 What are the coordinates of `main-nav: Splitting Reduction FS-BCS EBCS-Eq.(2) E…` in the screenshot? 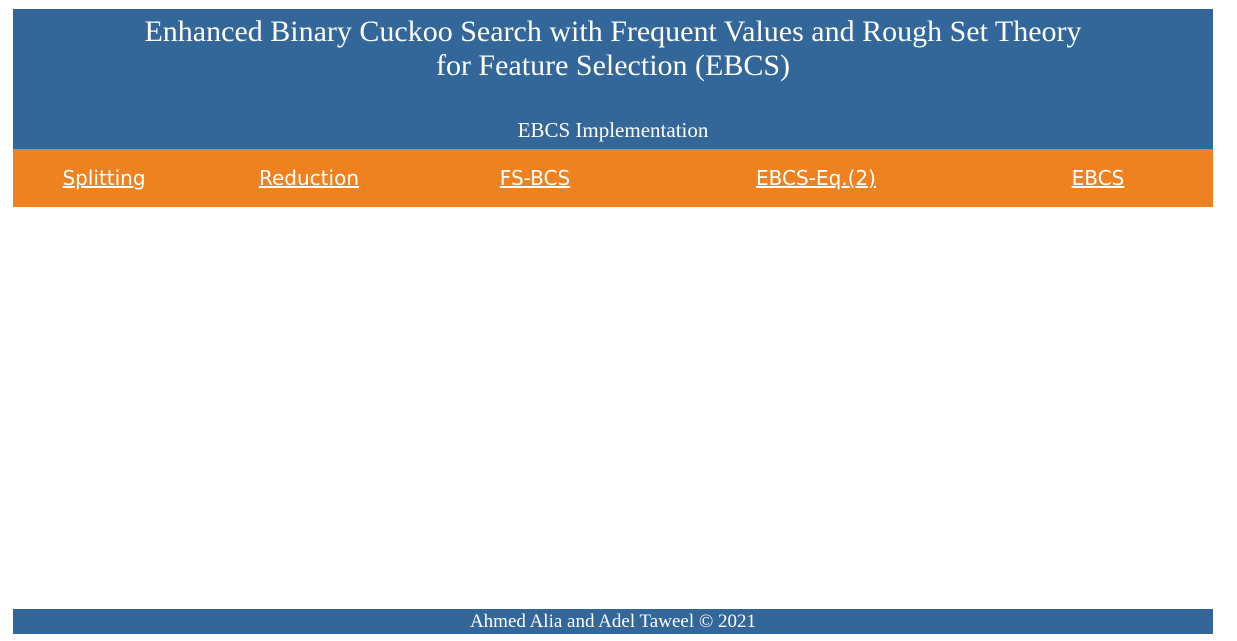 It's located at (613, 178).